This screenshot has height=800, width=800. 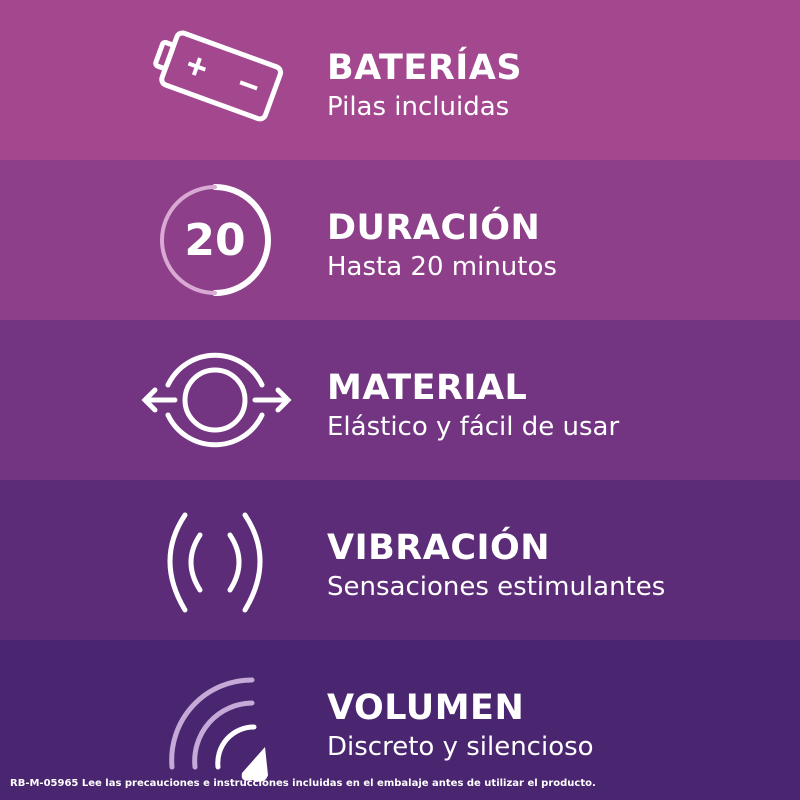 I want to click on vibration-icon, so click(x=215, y=562).